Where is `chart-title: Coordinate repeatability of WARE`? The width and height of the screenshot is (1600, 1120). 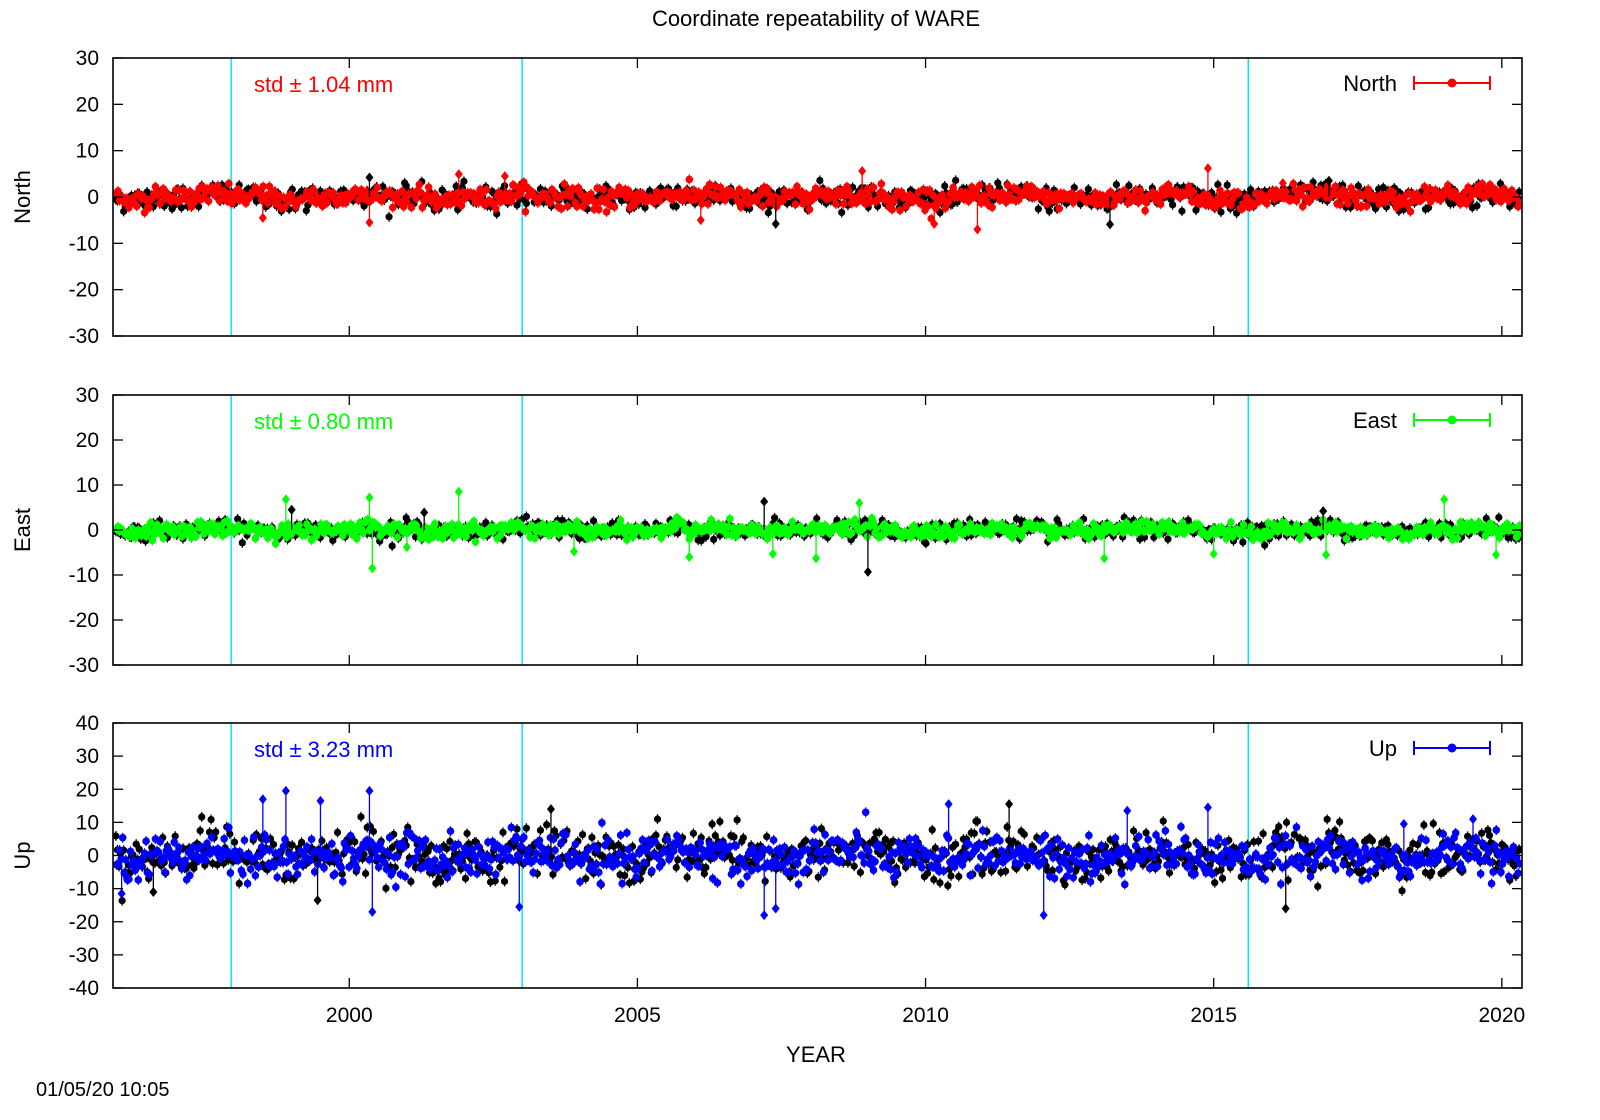
chart-title: Coordinate repeatability of WARE is located at coordinates (816, 18).